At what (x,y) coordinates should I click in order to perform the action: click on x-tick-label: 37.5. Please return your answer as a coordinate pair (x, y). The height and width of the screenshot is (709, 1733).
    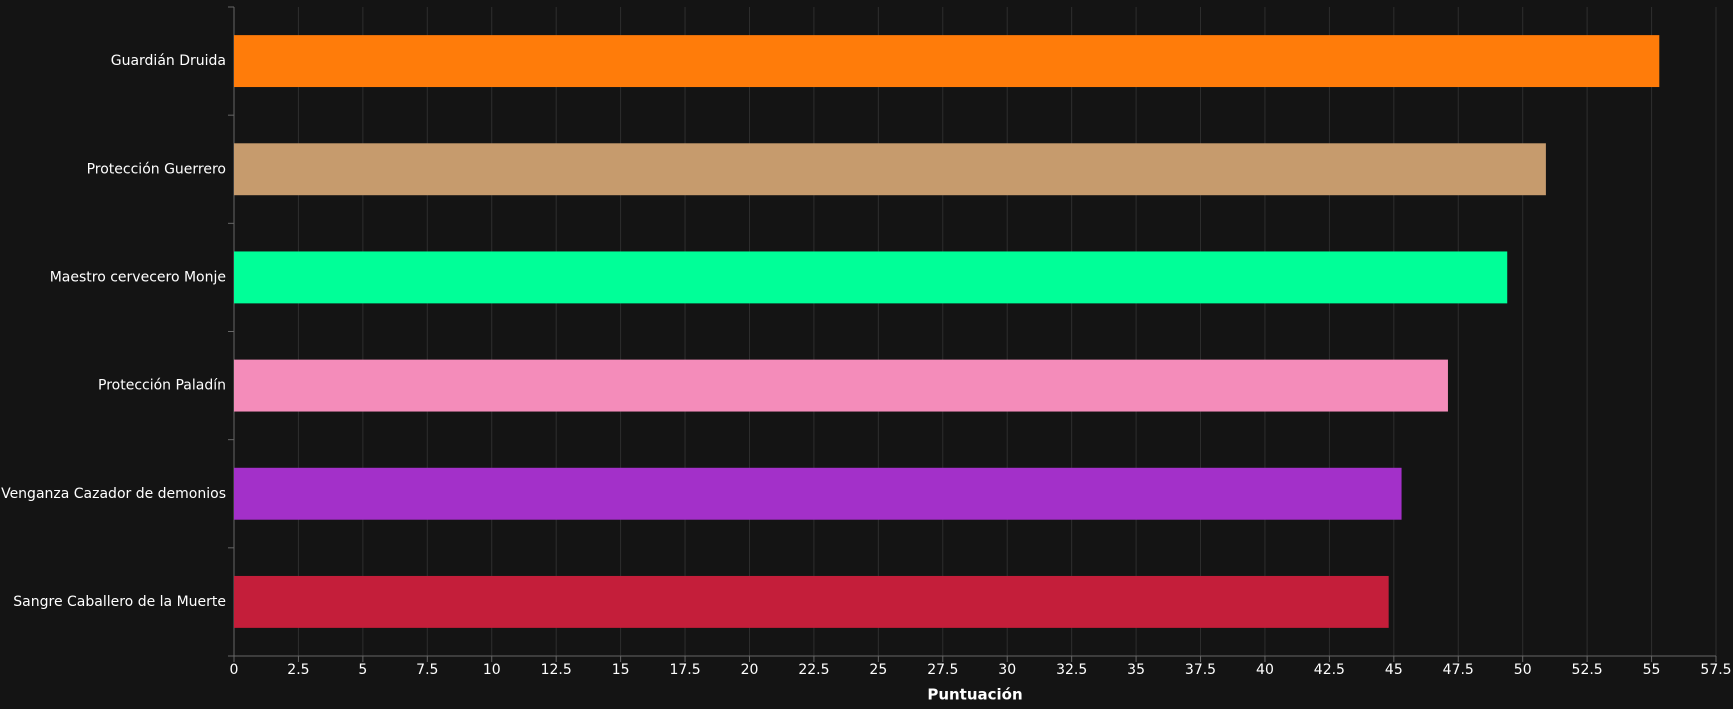
    Looking at the image, I should click on (1200, 670).